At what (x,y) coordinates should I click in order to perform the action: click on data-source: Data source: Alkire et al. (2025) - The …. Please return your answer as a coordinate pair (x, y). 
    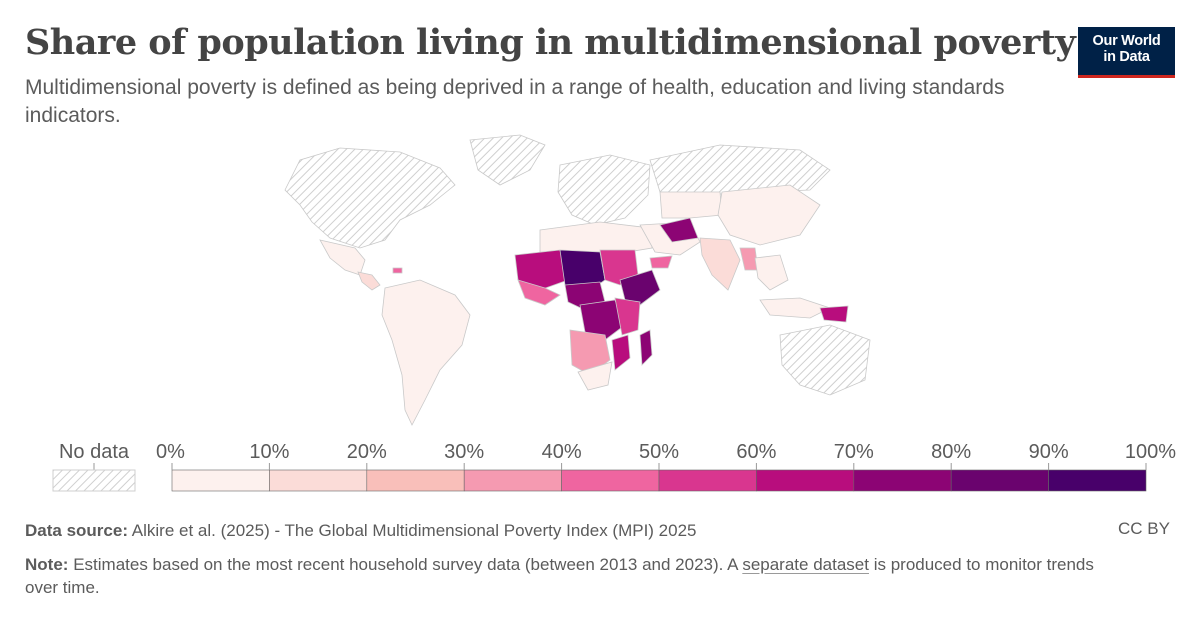
    Looking at the image, I should click on (600, 530).